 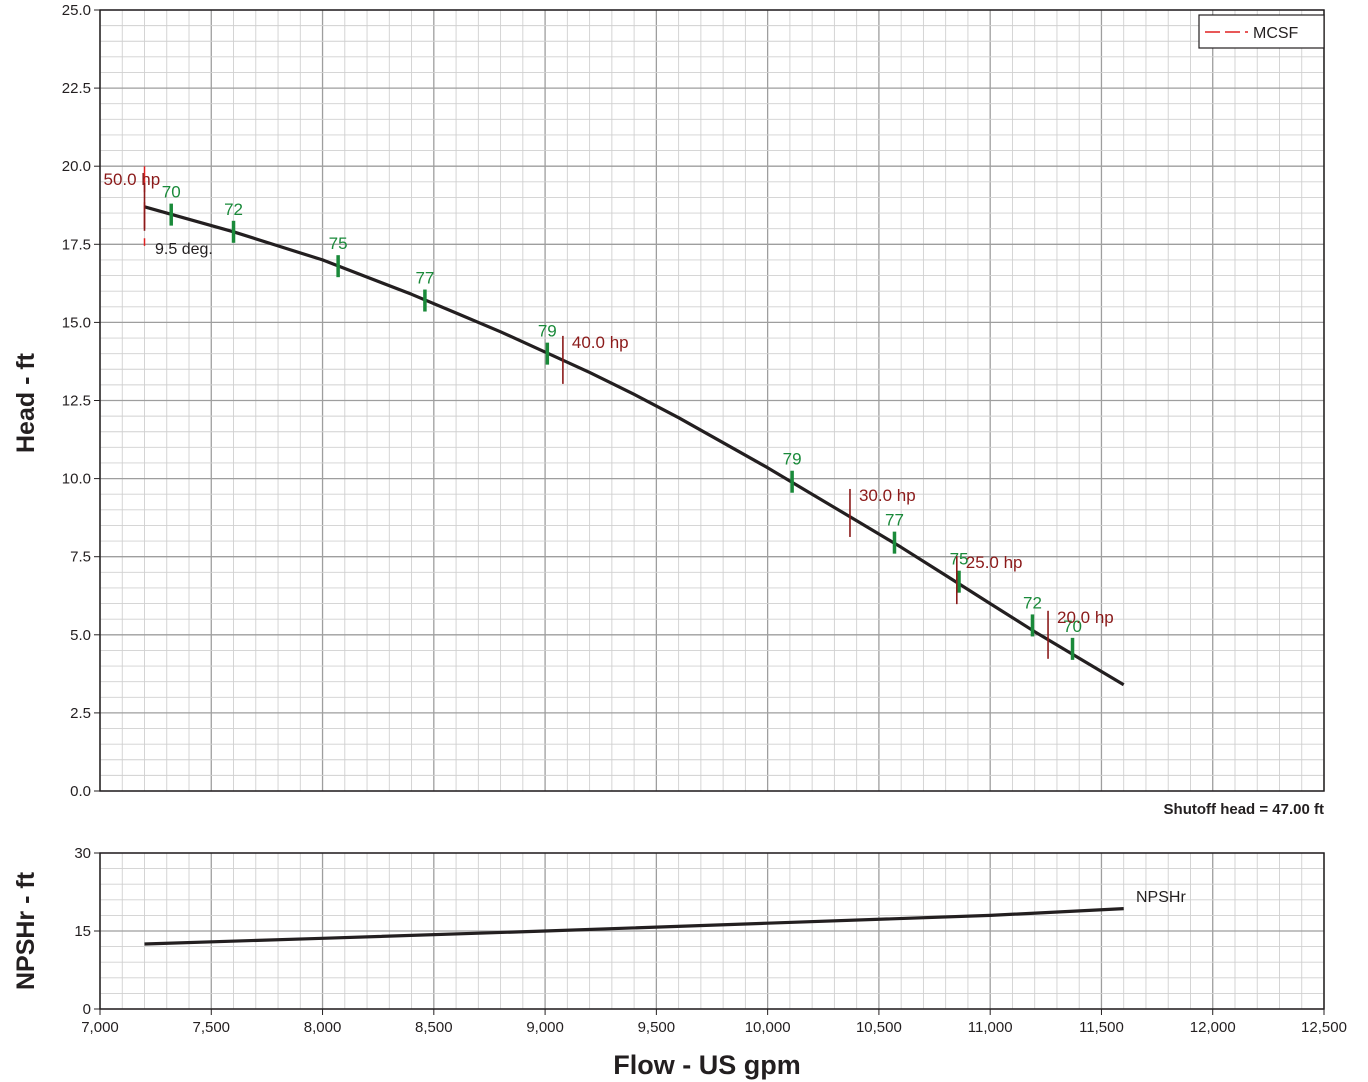 I want to click on y-tick-label: 30, so click(x=82, y=853).